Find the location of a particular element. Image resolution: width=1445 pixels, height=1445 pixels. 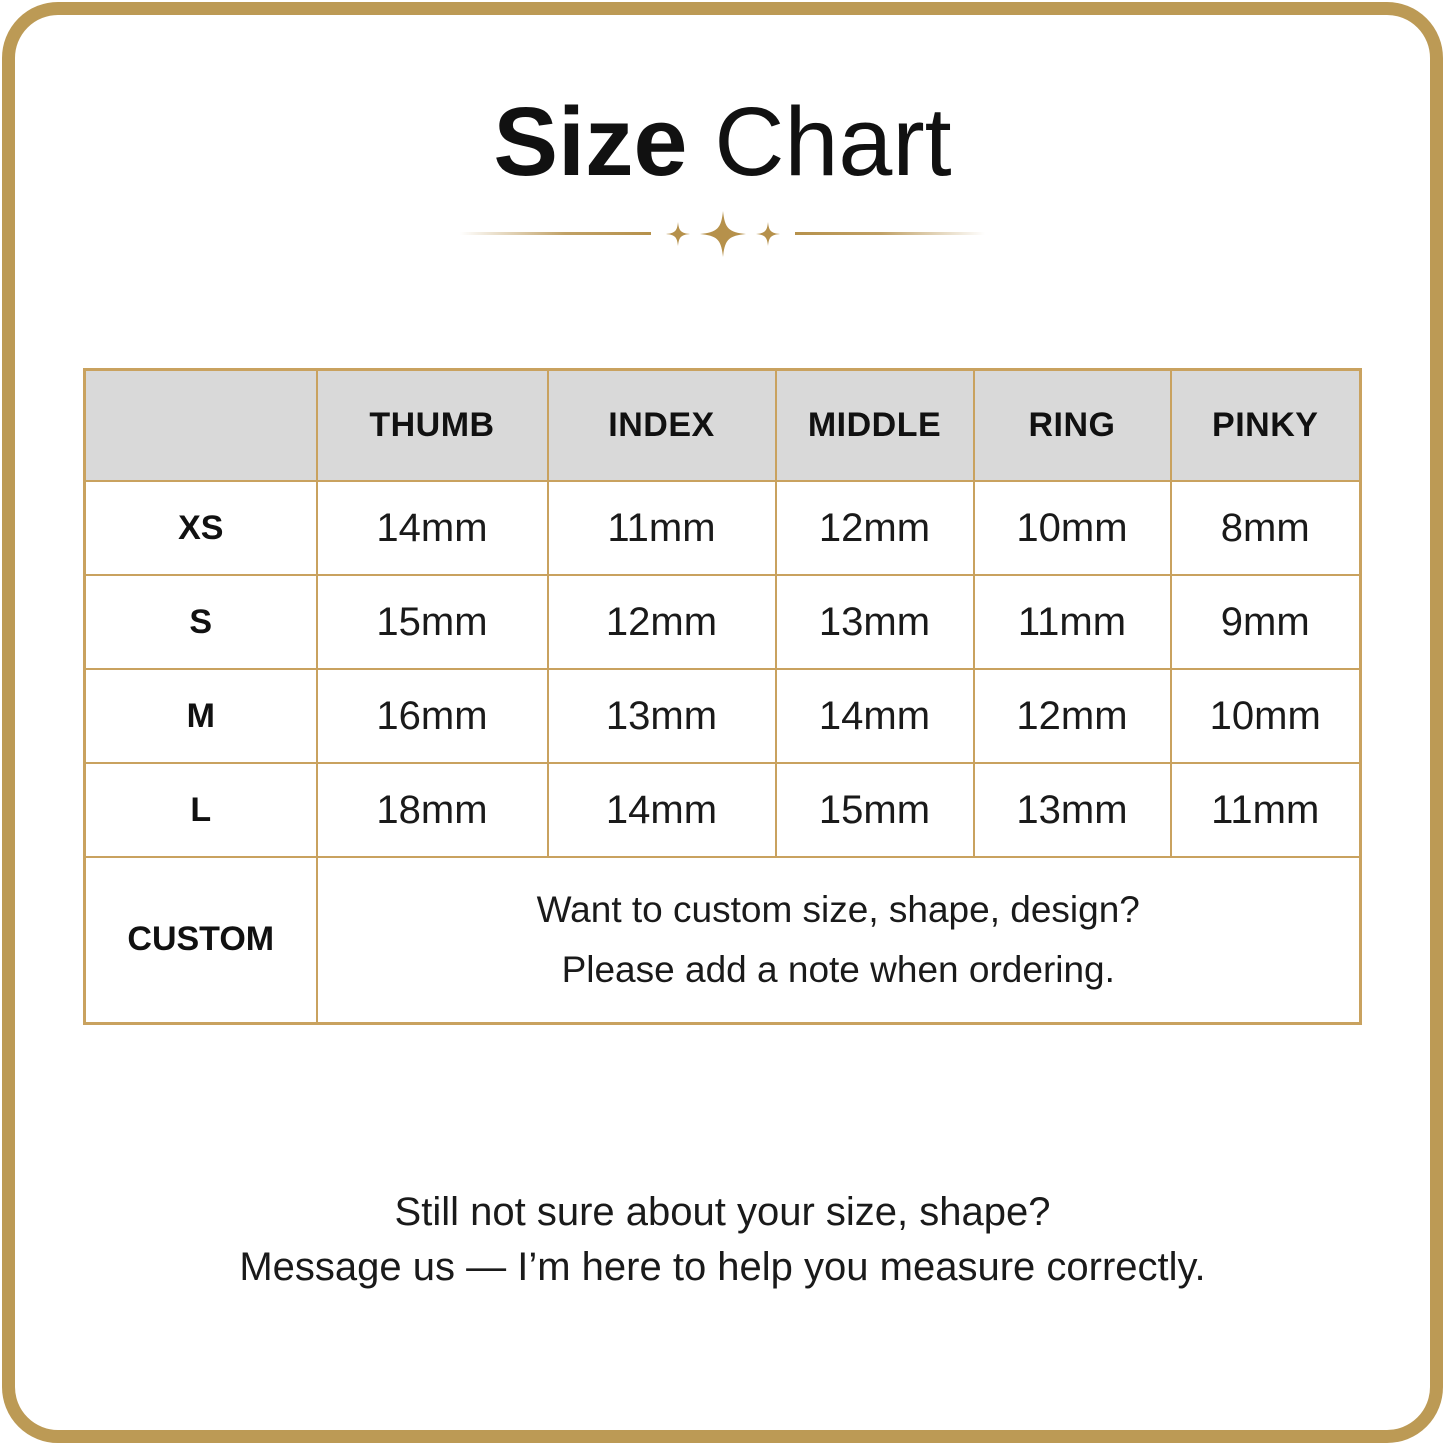

table-row-xs: XS 14mm 11mm 12mm 10mm 8mm is located at coordinates (722, 528).